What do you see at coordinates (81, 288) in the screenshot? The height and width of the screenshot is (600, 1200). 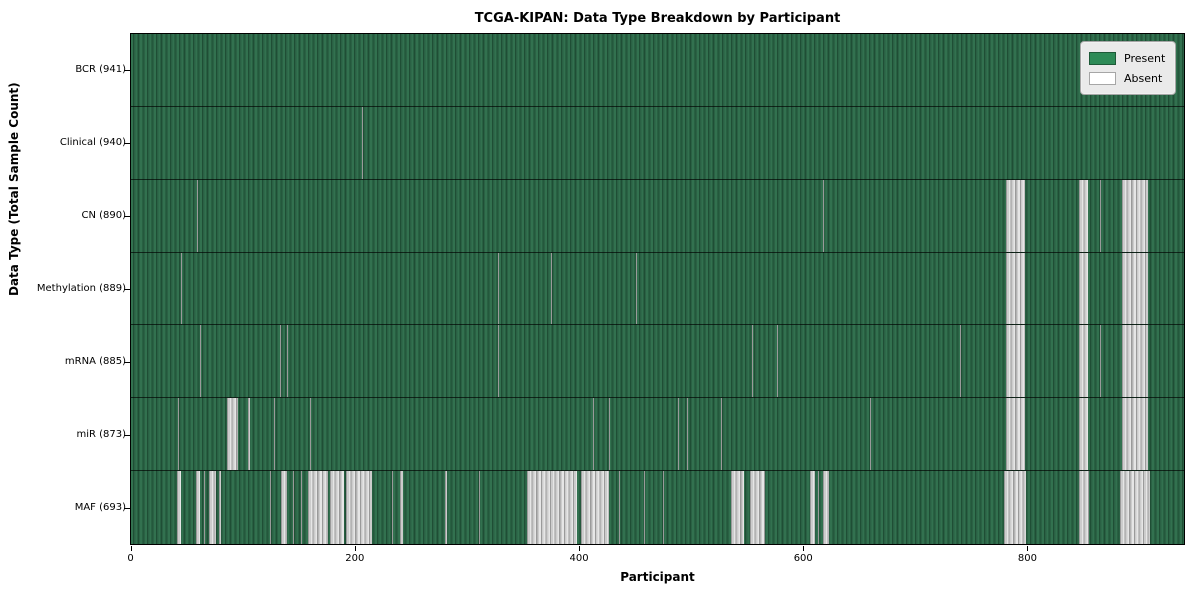 I see `ytick-label-methylation: Methylation (889)` at bounding box center [81, 288].